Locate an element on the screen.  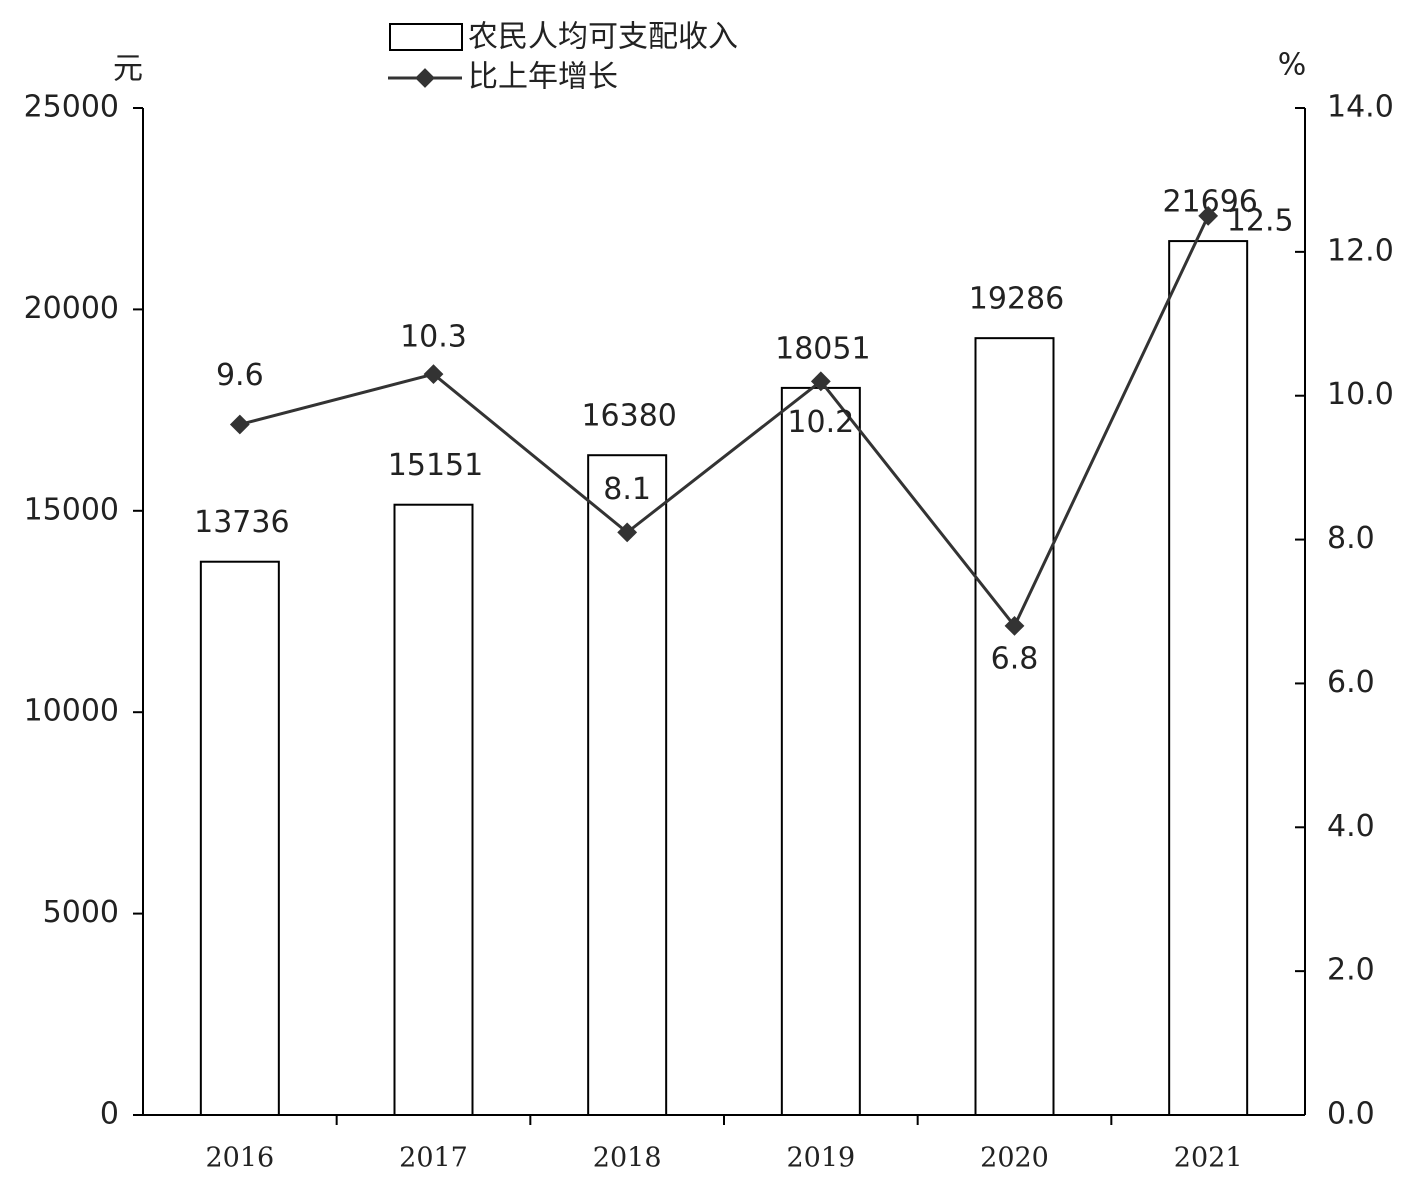
y2-tick-label: 12.0 is located at coordinates (1360, 250).